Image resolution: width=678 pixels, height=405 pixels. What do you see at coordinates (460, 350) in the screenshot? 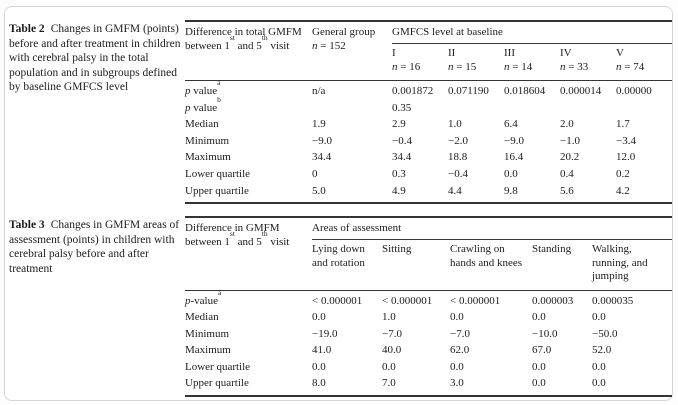
I see `value-cell: 62.0` at bounding box center [460, 350].